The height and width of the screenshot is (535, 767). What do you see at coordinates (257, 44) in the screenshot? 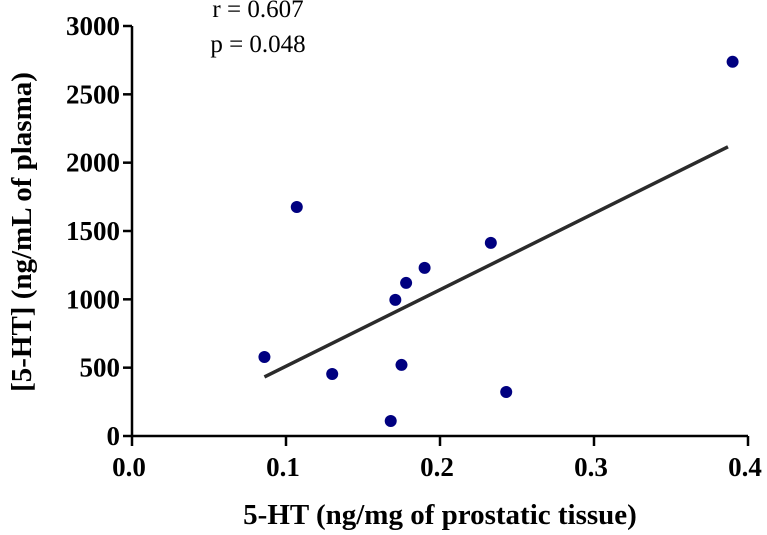
I see `annotation-p: p = 0.048` at bounding box center [257, 44].